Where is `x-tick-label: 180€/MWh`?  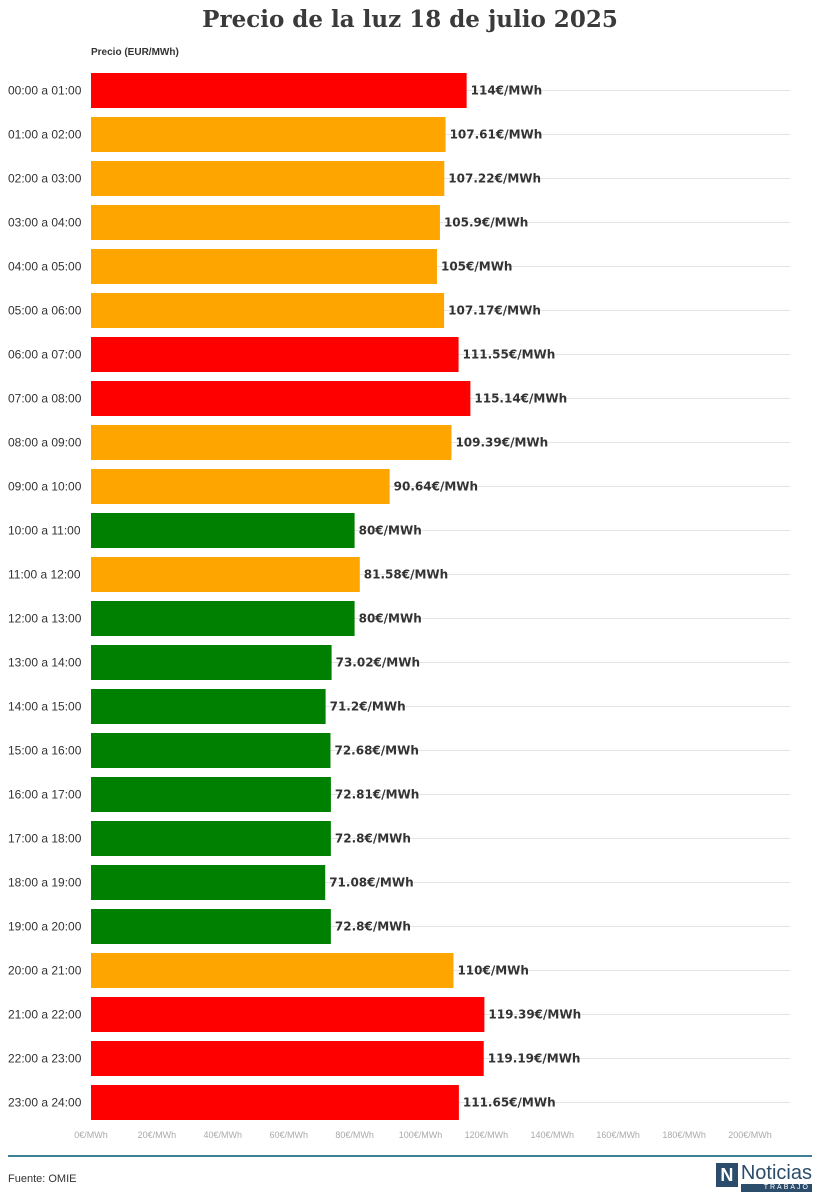 x-tick-label: 180€/MWh is located at coordinates (684, 1135).